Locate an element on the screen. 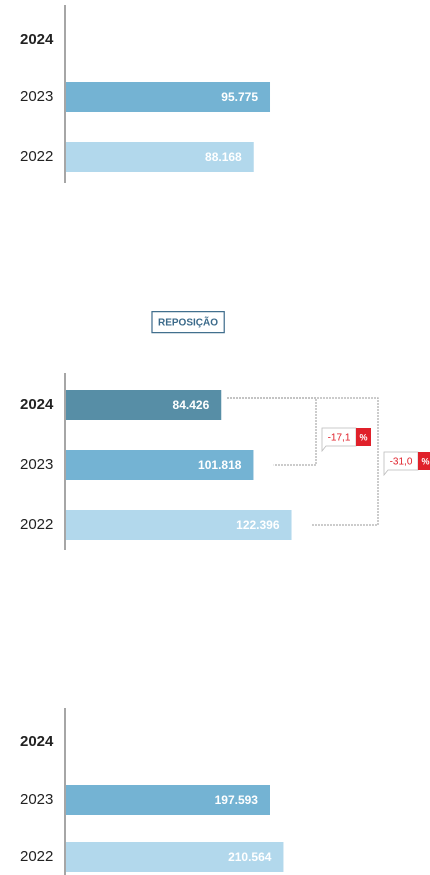 The height and width of the screenshot is (875, 430). annotation-text: -17,1 is located at coordinates (339, 438).